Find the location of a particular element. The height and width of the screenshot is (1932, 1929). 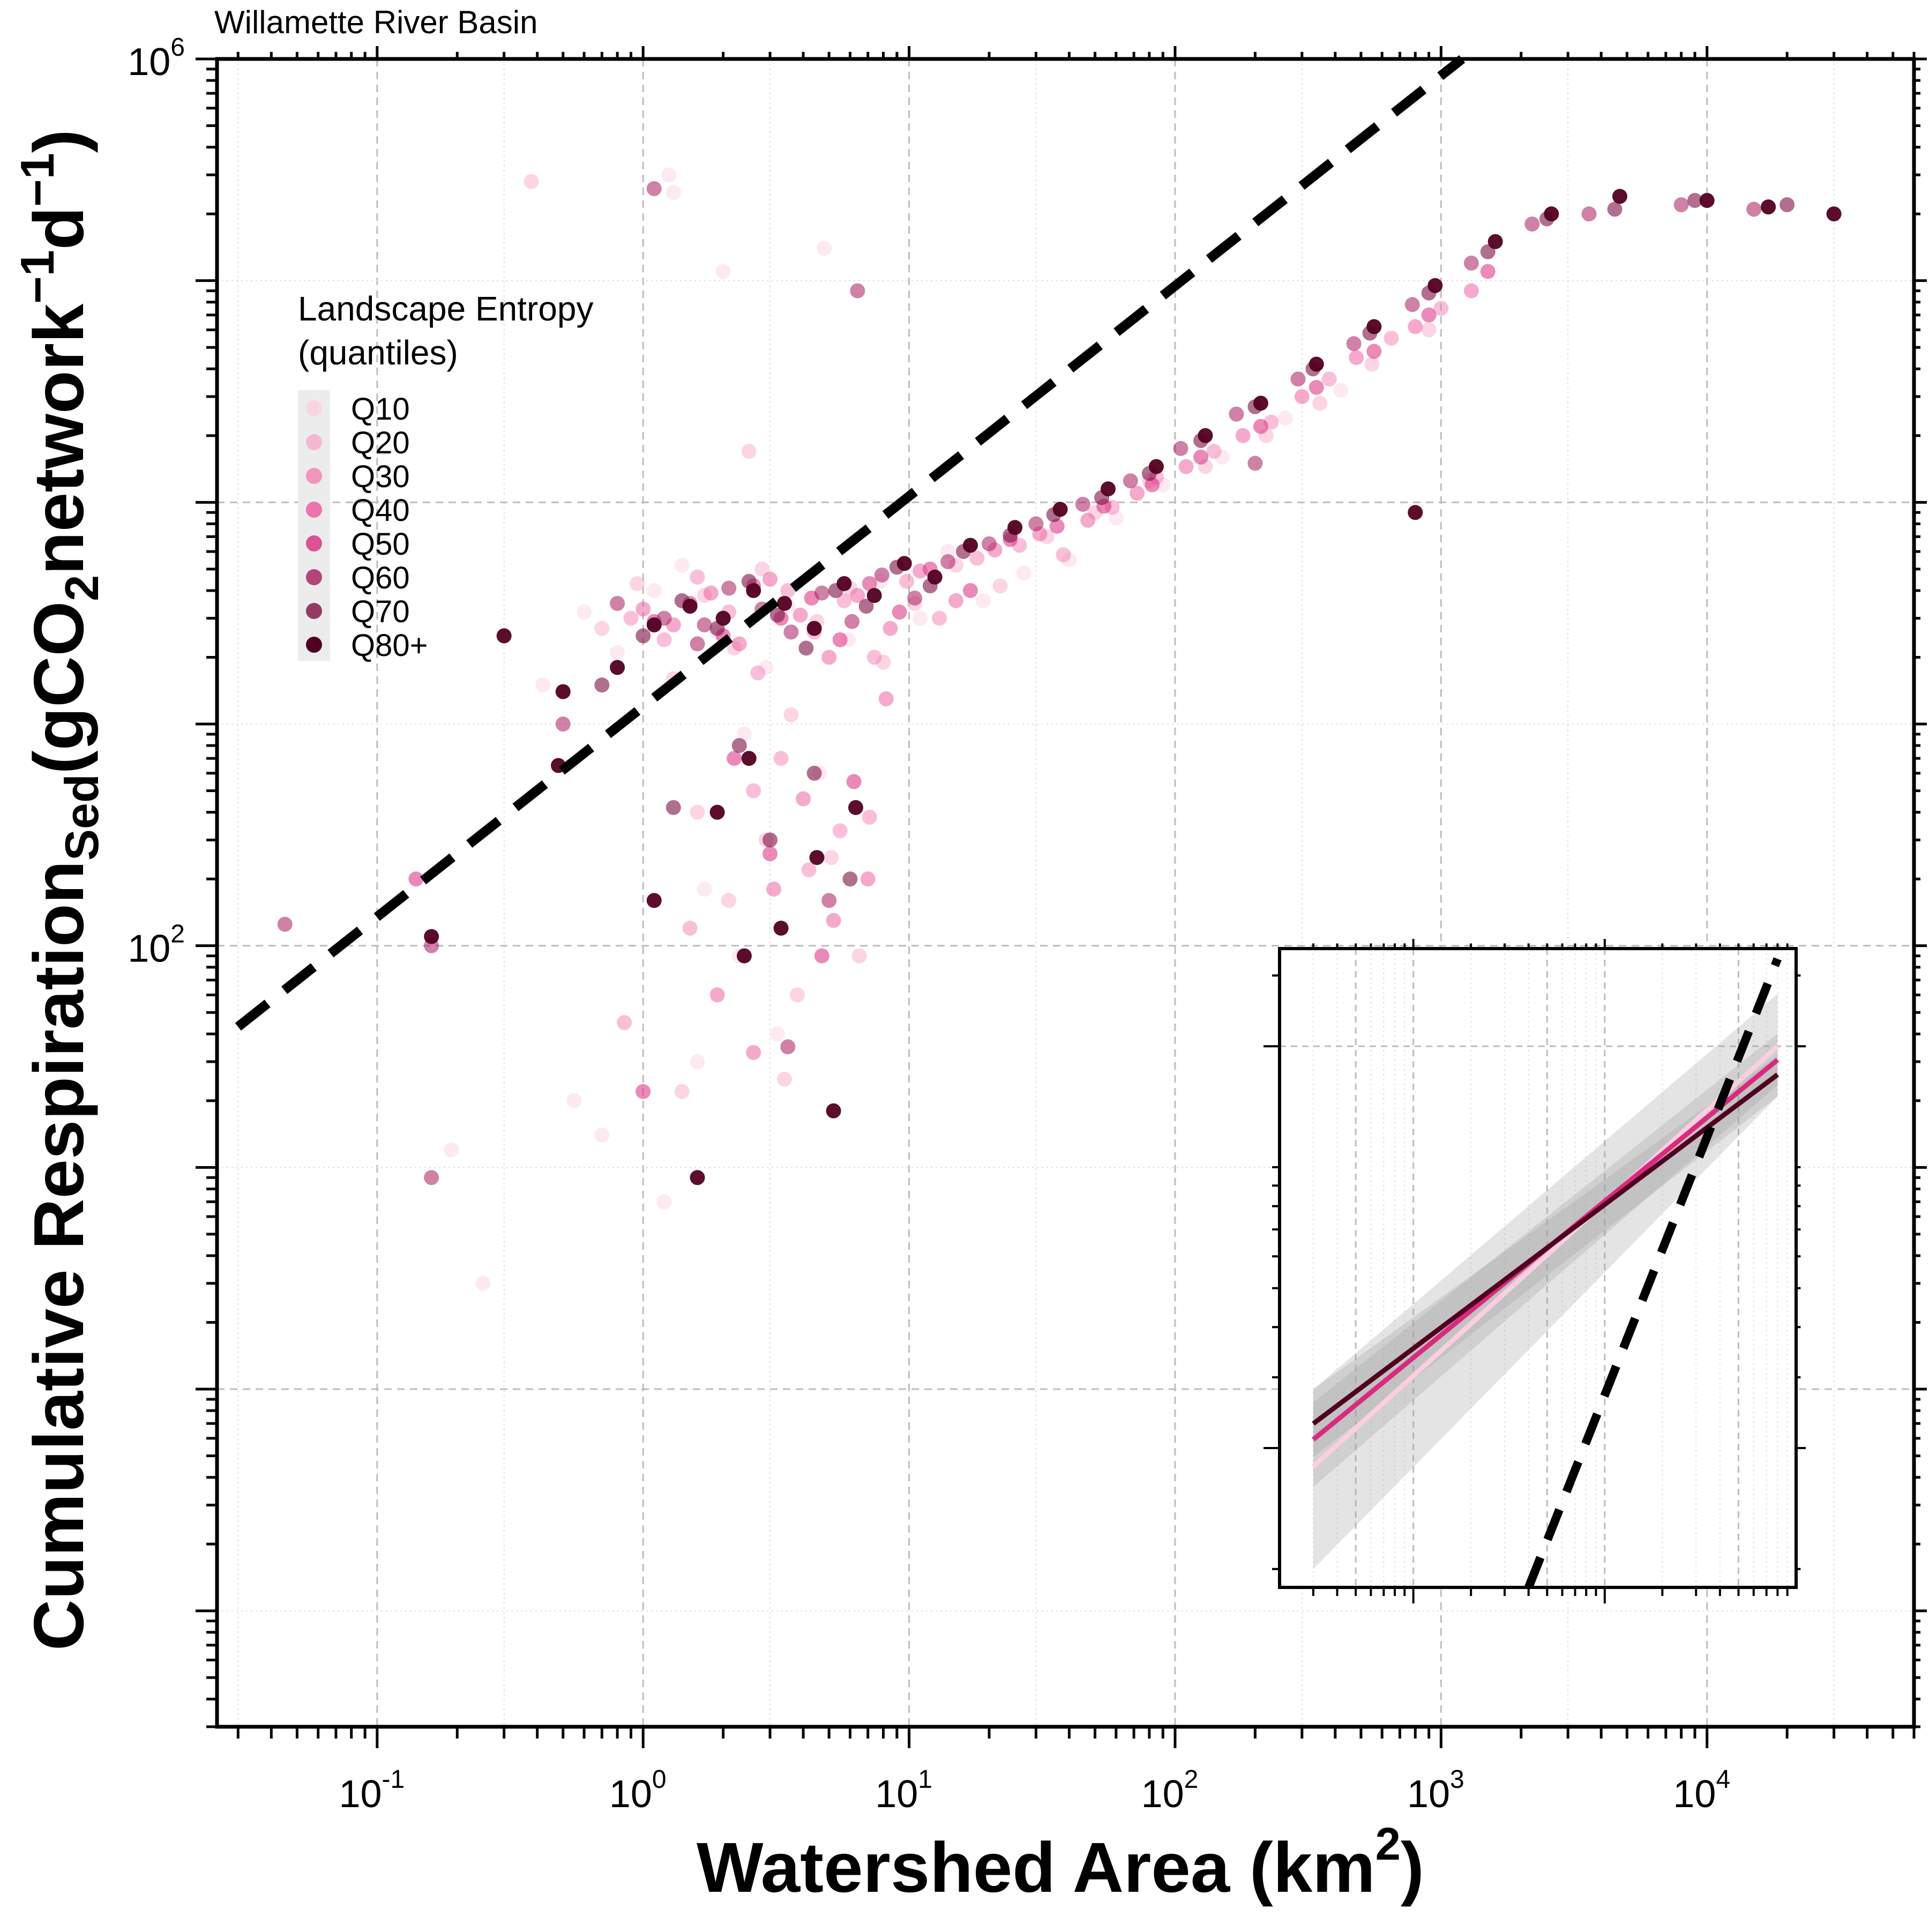

legend-entry-label: Q40 is located at coordinates (380, 510).